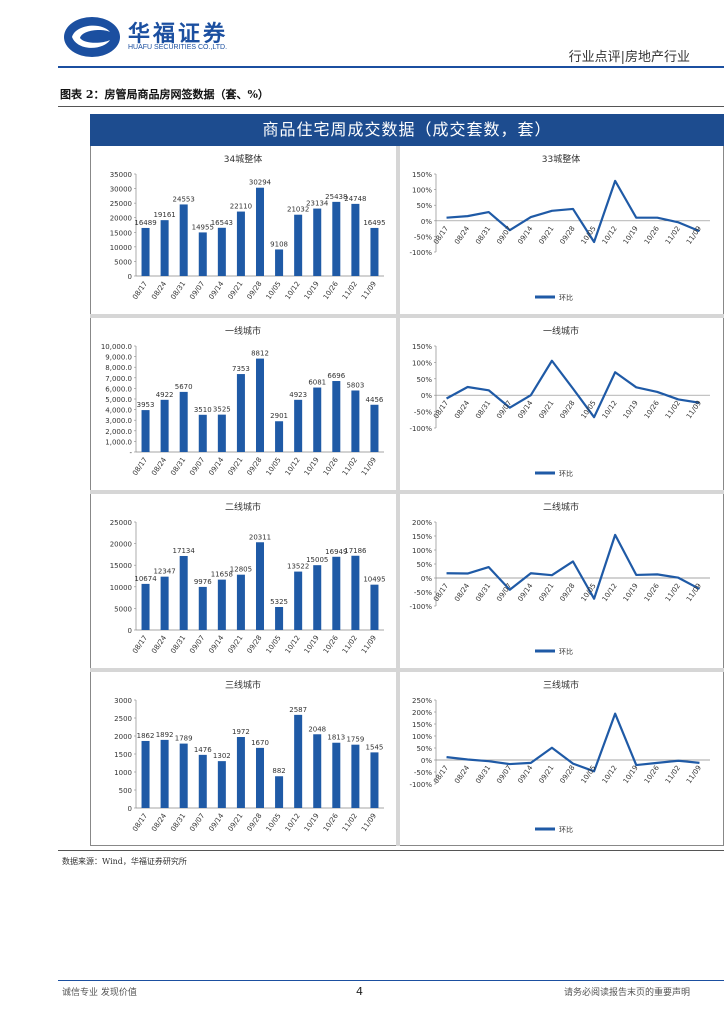 Image resolution: width=724 pixels, height=1024 pixels. Describe the element at coordinates (391, 850) in the screenshot. I see `figure-bottom-rule` at that location.